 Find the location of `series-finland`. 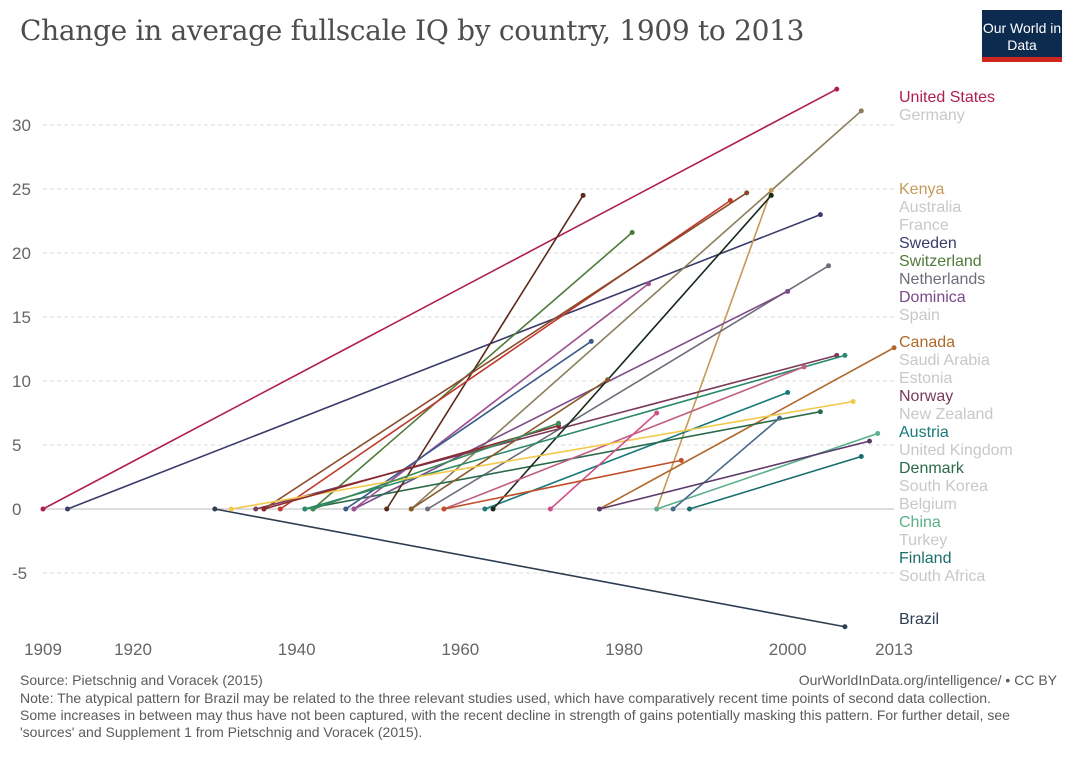

series-finland is located at coordinates (775, 483).